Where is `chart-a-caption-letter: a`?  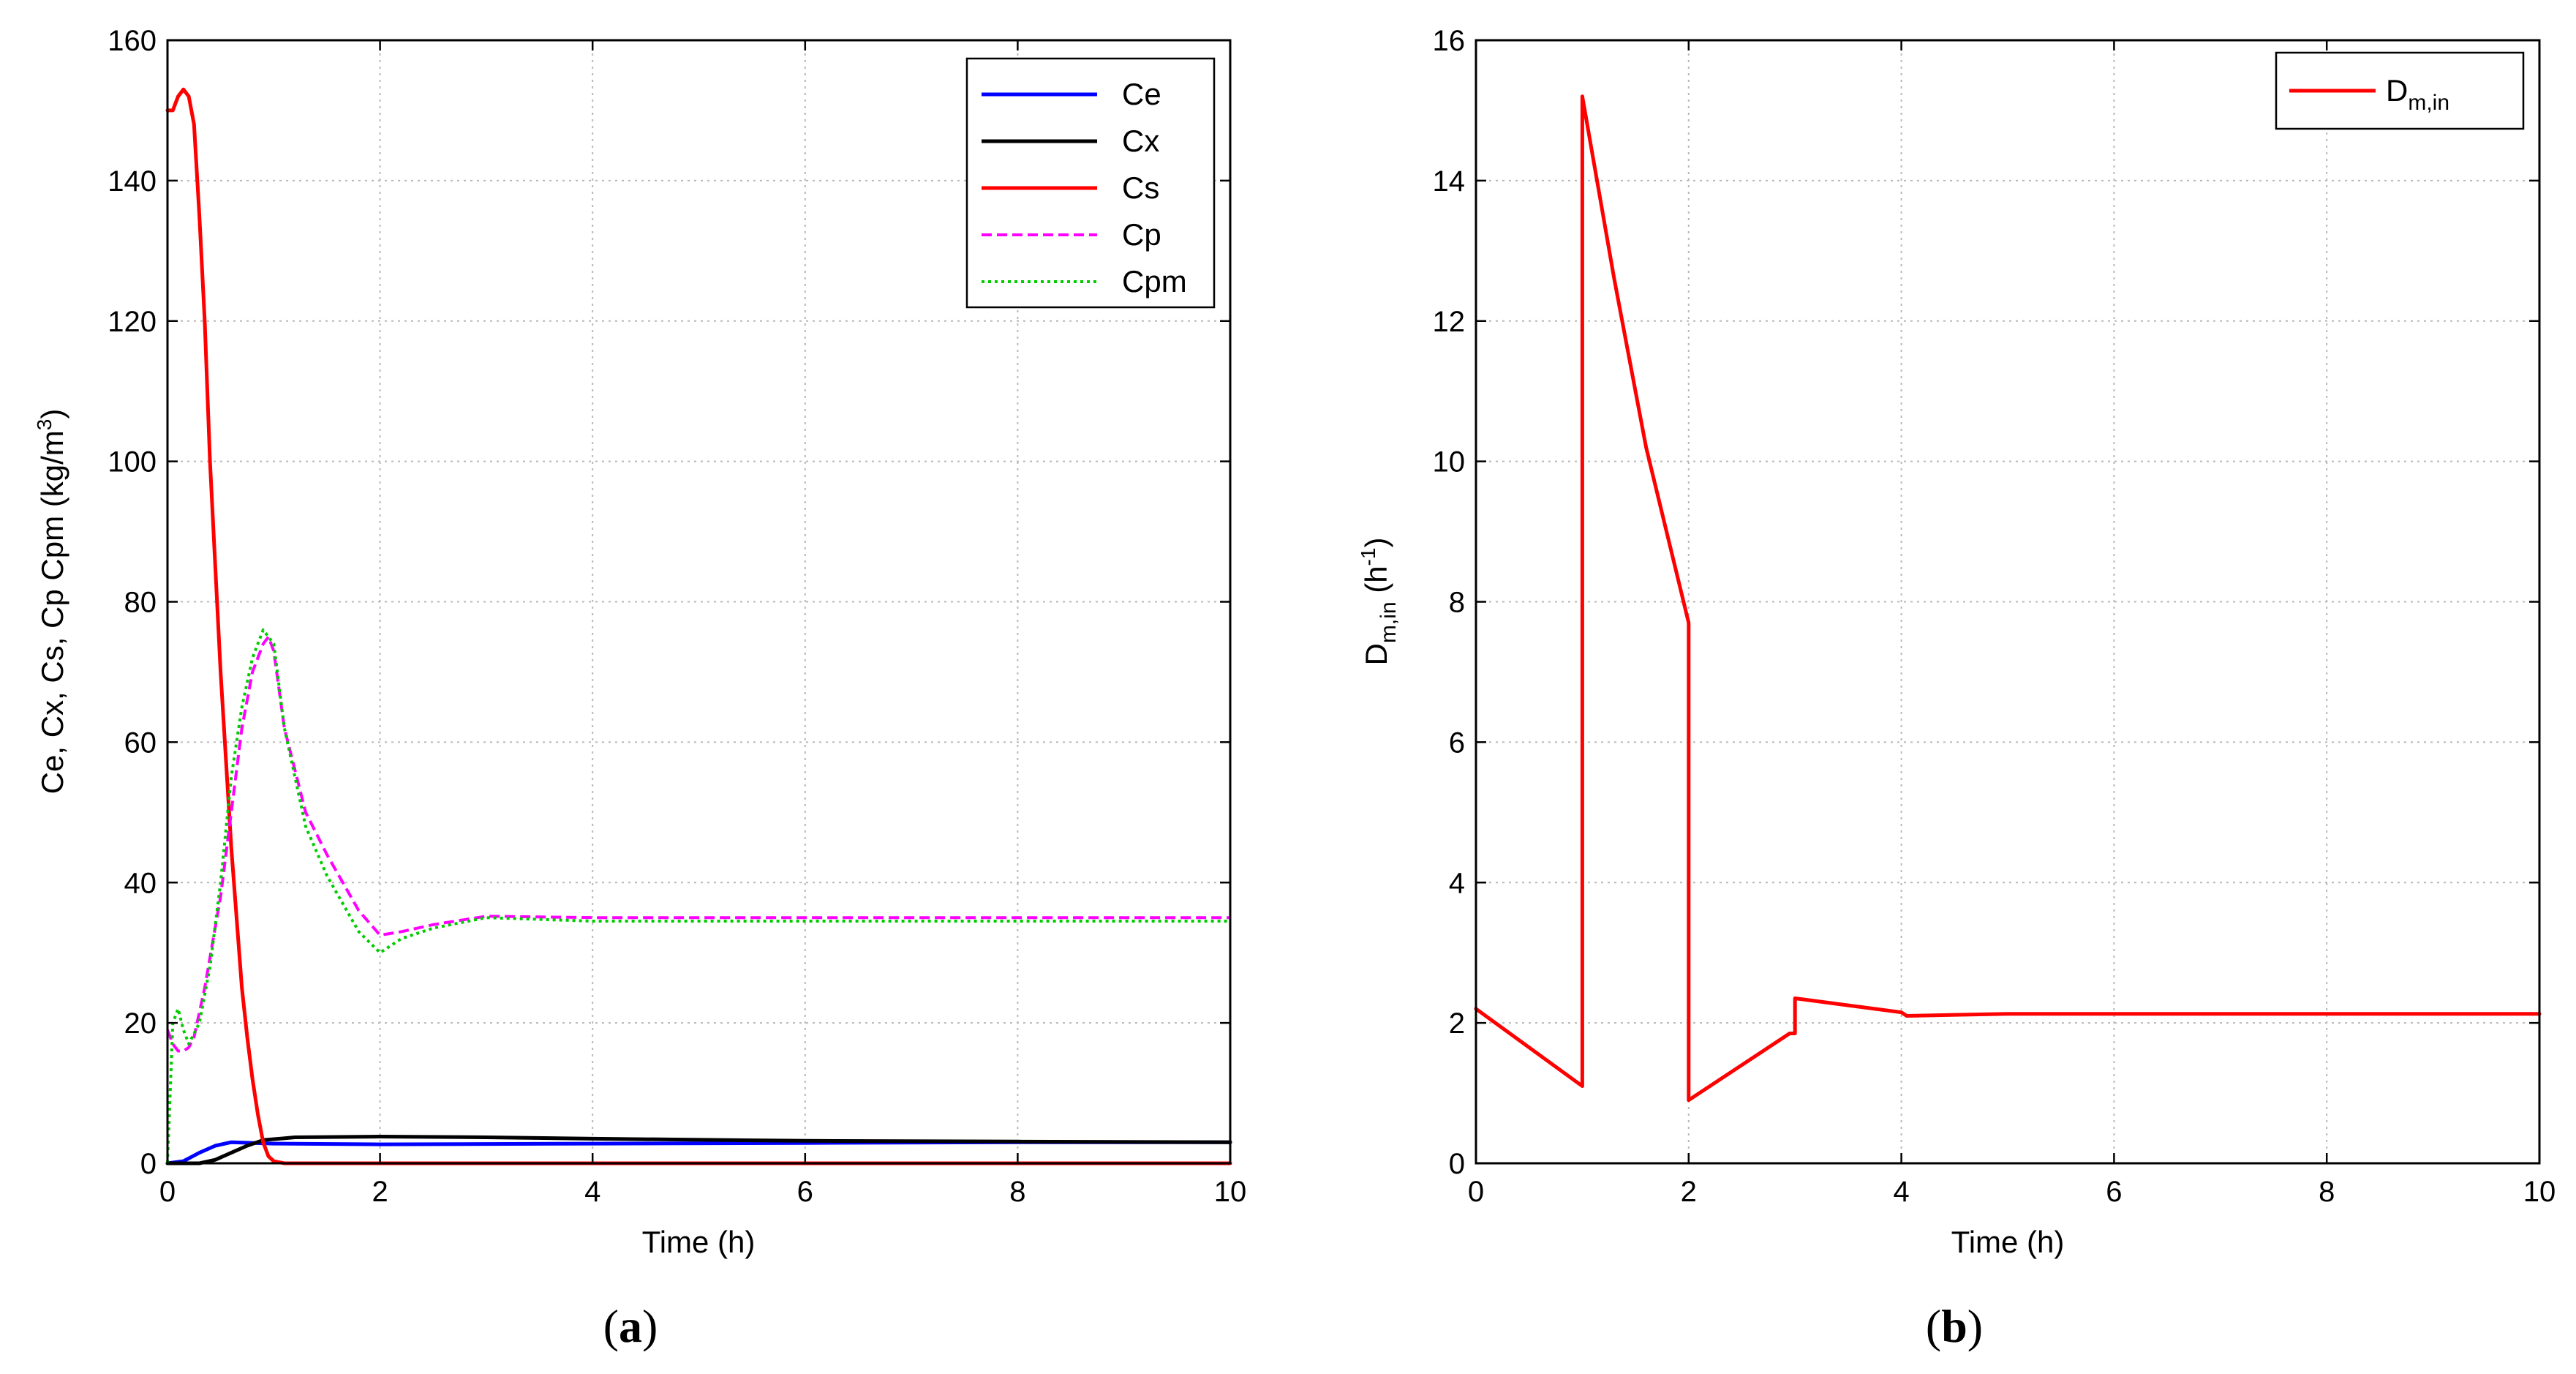 chart-a-caption-letter: a is located at coordinates (630, 1326).